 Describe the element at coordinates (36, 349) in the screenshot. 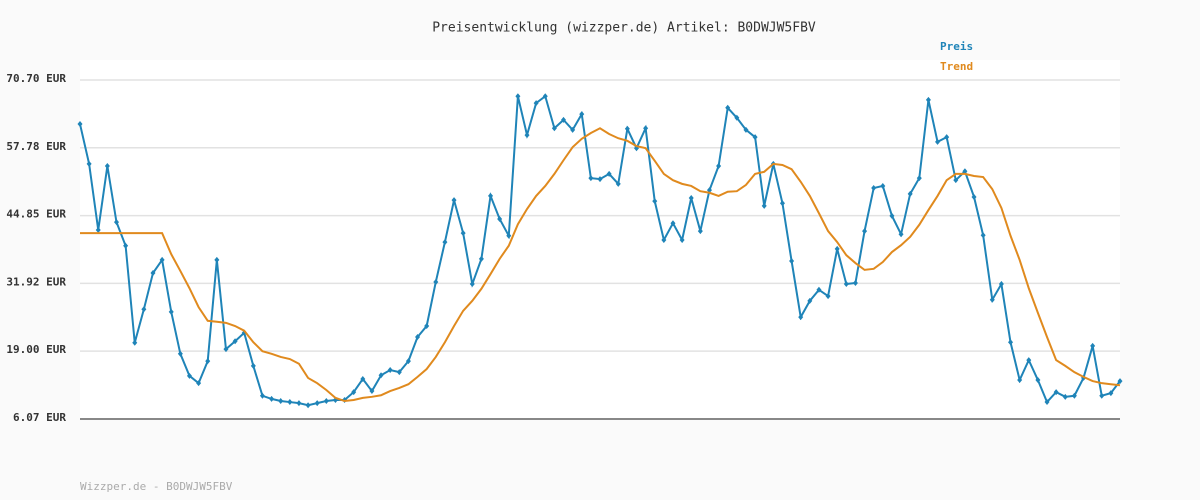

I see `y-tick-label: 19.00 EUR` at that location.